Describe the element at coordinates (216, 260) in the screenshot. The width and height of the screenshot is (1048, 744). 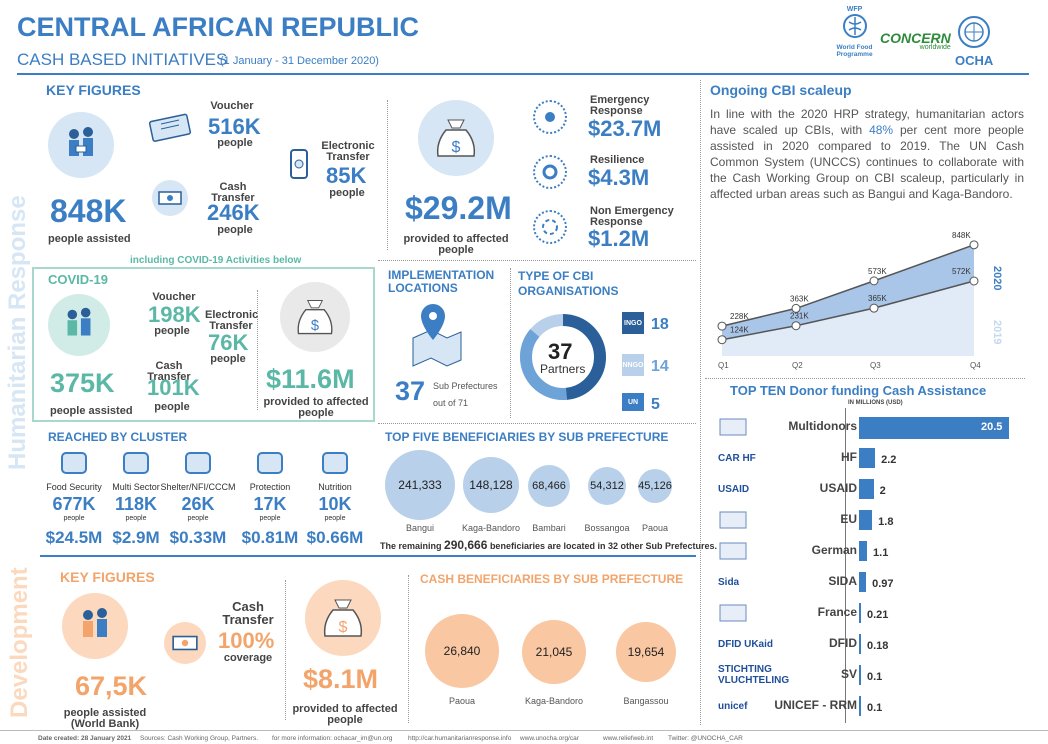
I see `covid-note: including COVID-19 Activities below` at that location.